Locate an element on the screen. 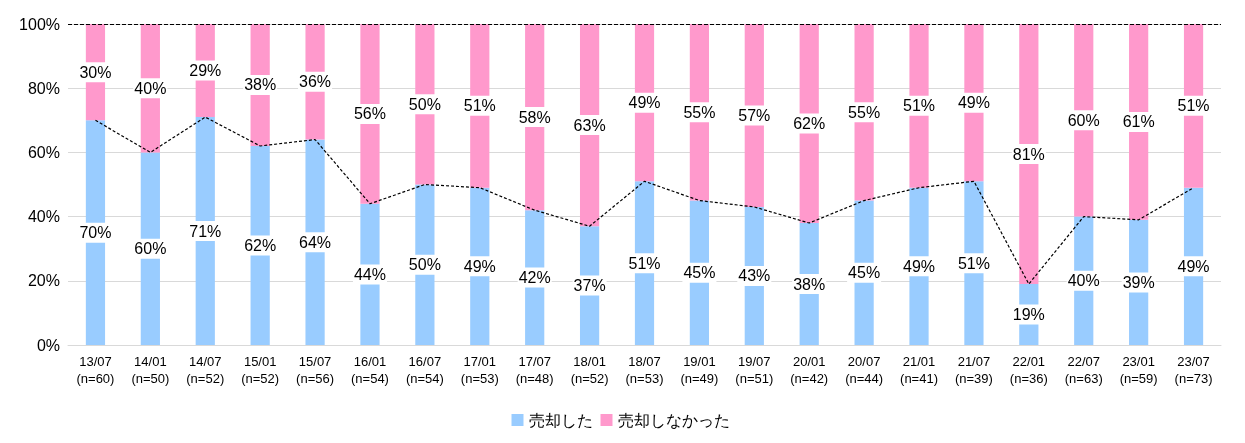 This screenshot has height=443, width=1245. x-tick-label: 22/07 (n=63) is located at coordinates (1083, 370).